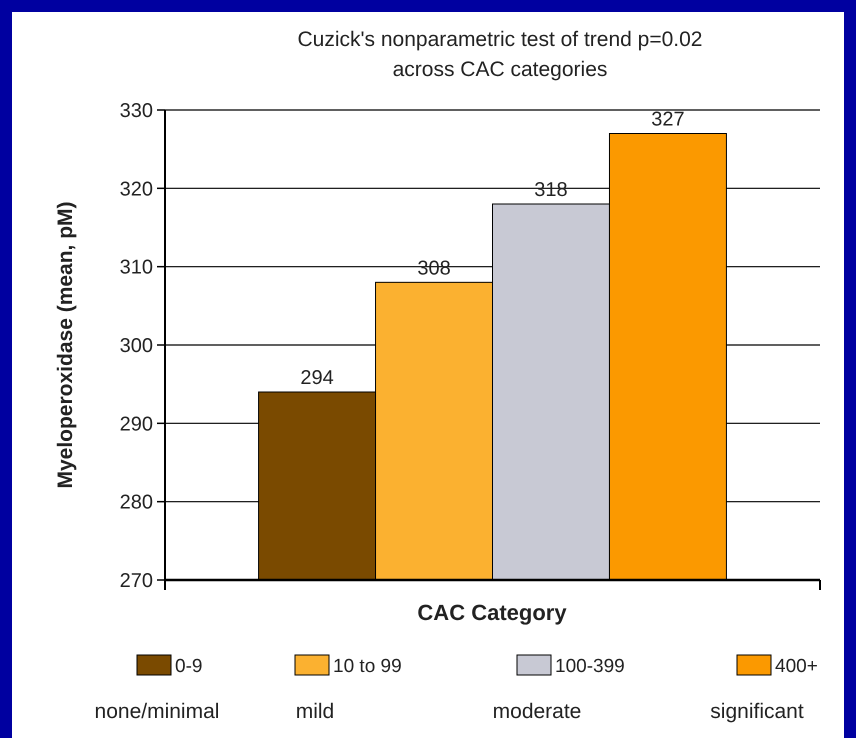 The height and width of the screenshot is (738, 856). What do you see at coordinates (492, 612) in the screenshot?
I see `x-axis-title: CAC Category` at bounding box center [492, 612].